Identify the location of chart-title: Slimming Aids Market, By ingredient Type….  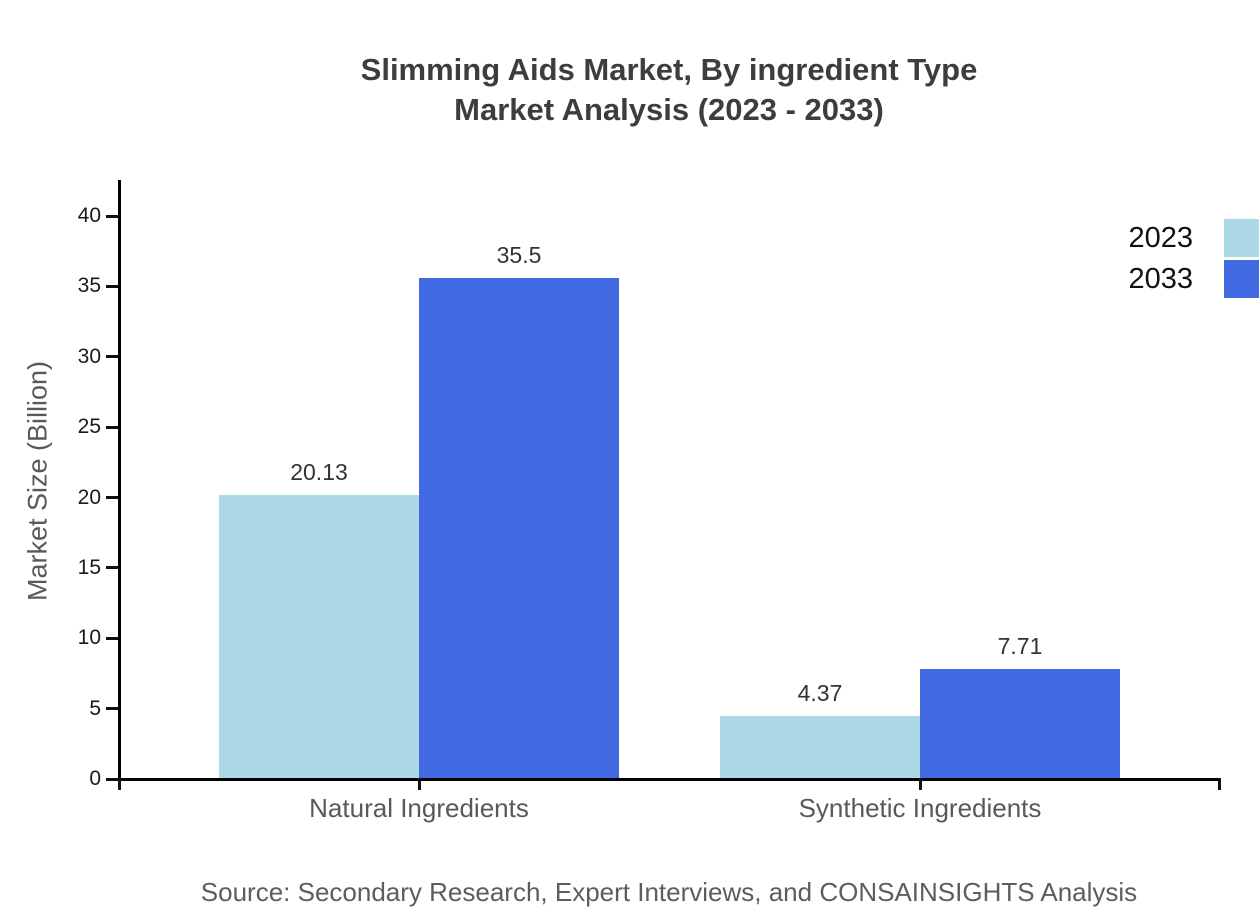
(669, 90).